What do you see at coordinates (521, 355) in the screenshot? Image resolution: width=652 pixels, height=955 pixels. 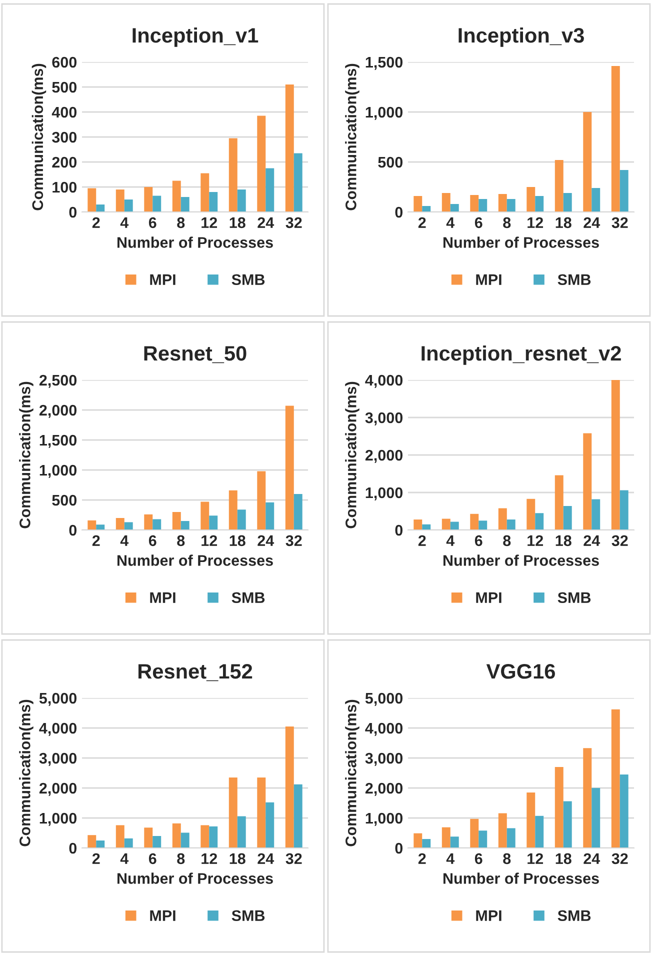 I see `chart-title: Inception_resnet_v2` at bounding box center [521, 355].